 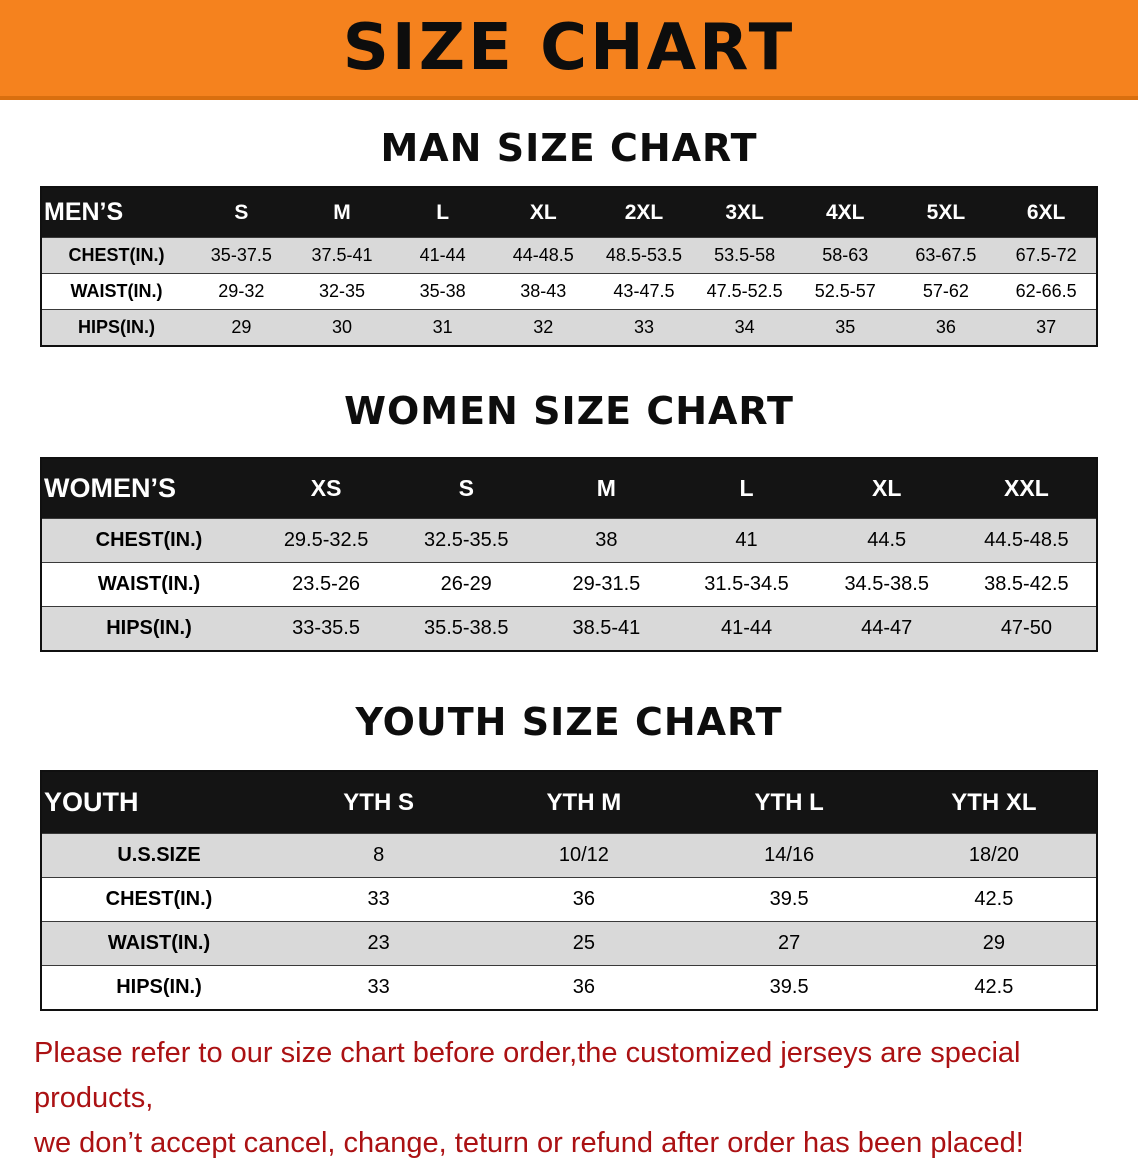 I want to click on men-size-column-header: 5XL, so click(x=946, y=212).